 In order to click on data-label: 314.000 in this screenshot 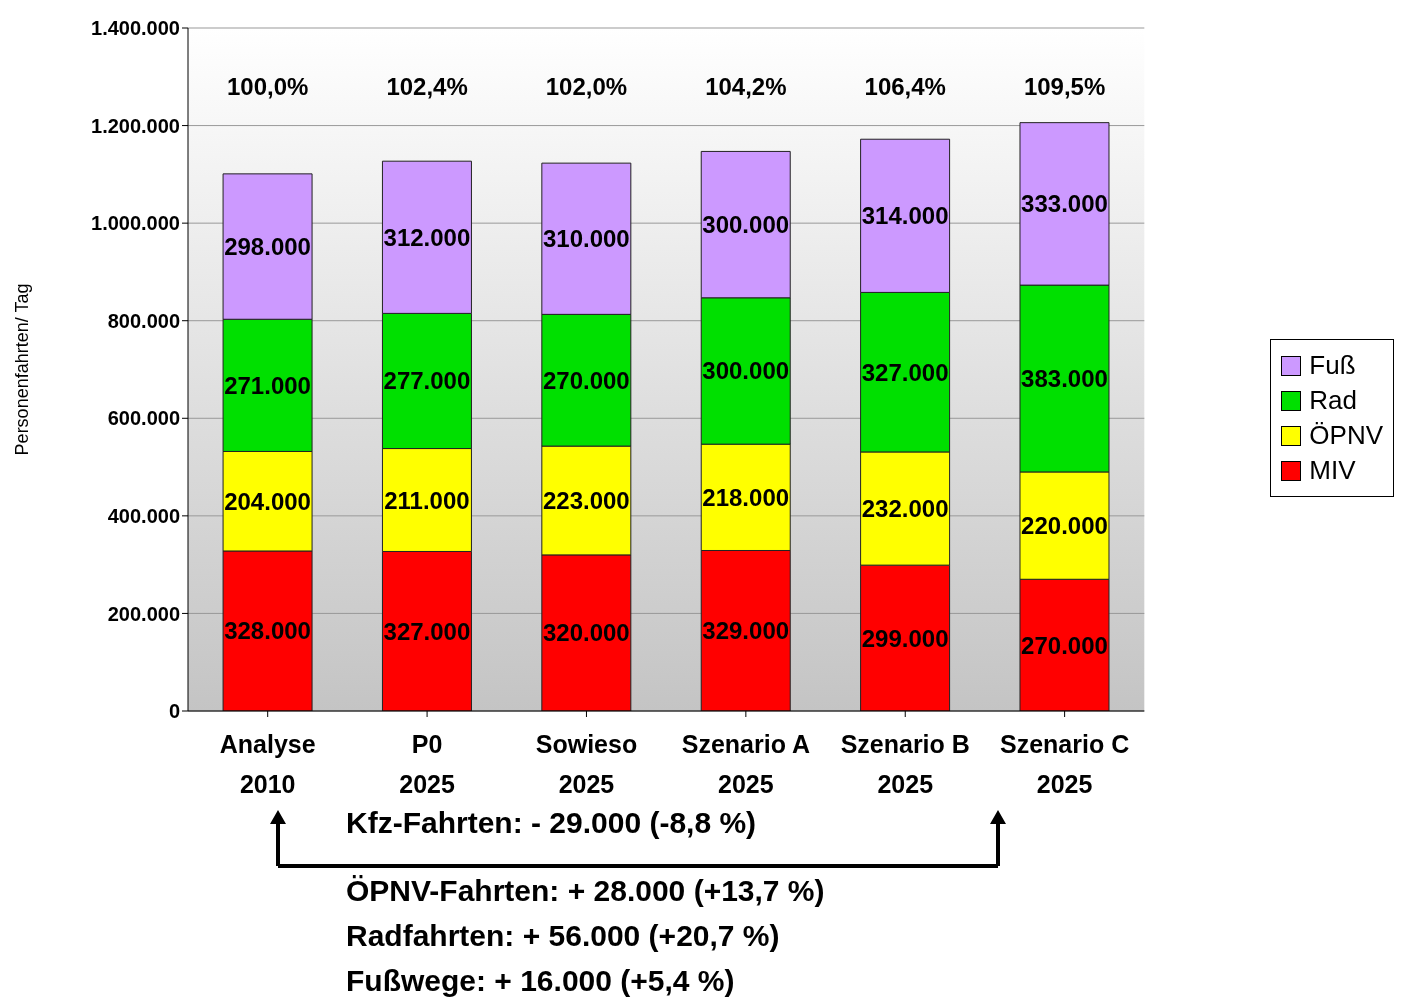, I will do `click(905, 216)`.